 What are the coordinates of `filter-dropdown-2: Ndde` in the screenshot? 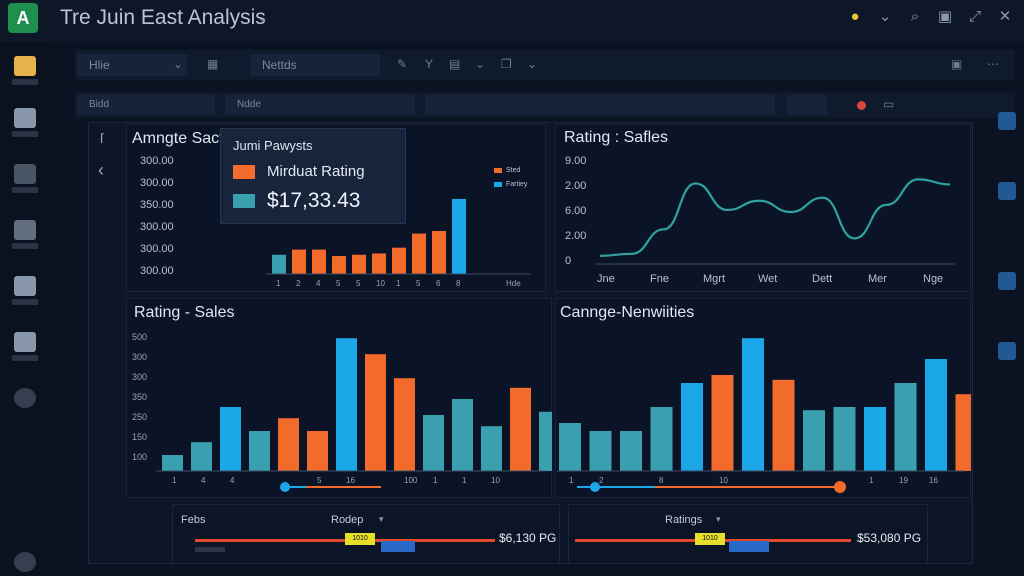 It's located at (320, 105).